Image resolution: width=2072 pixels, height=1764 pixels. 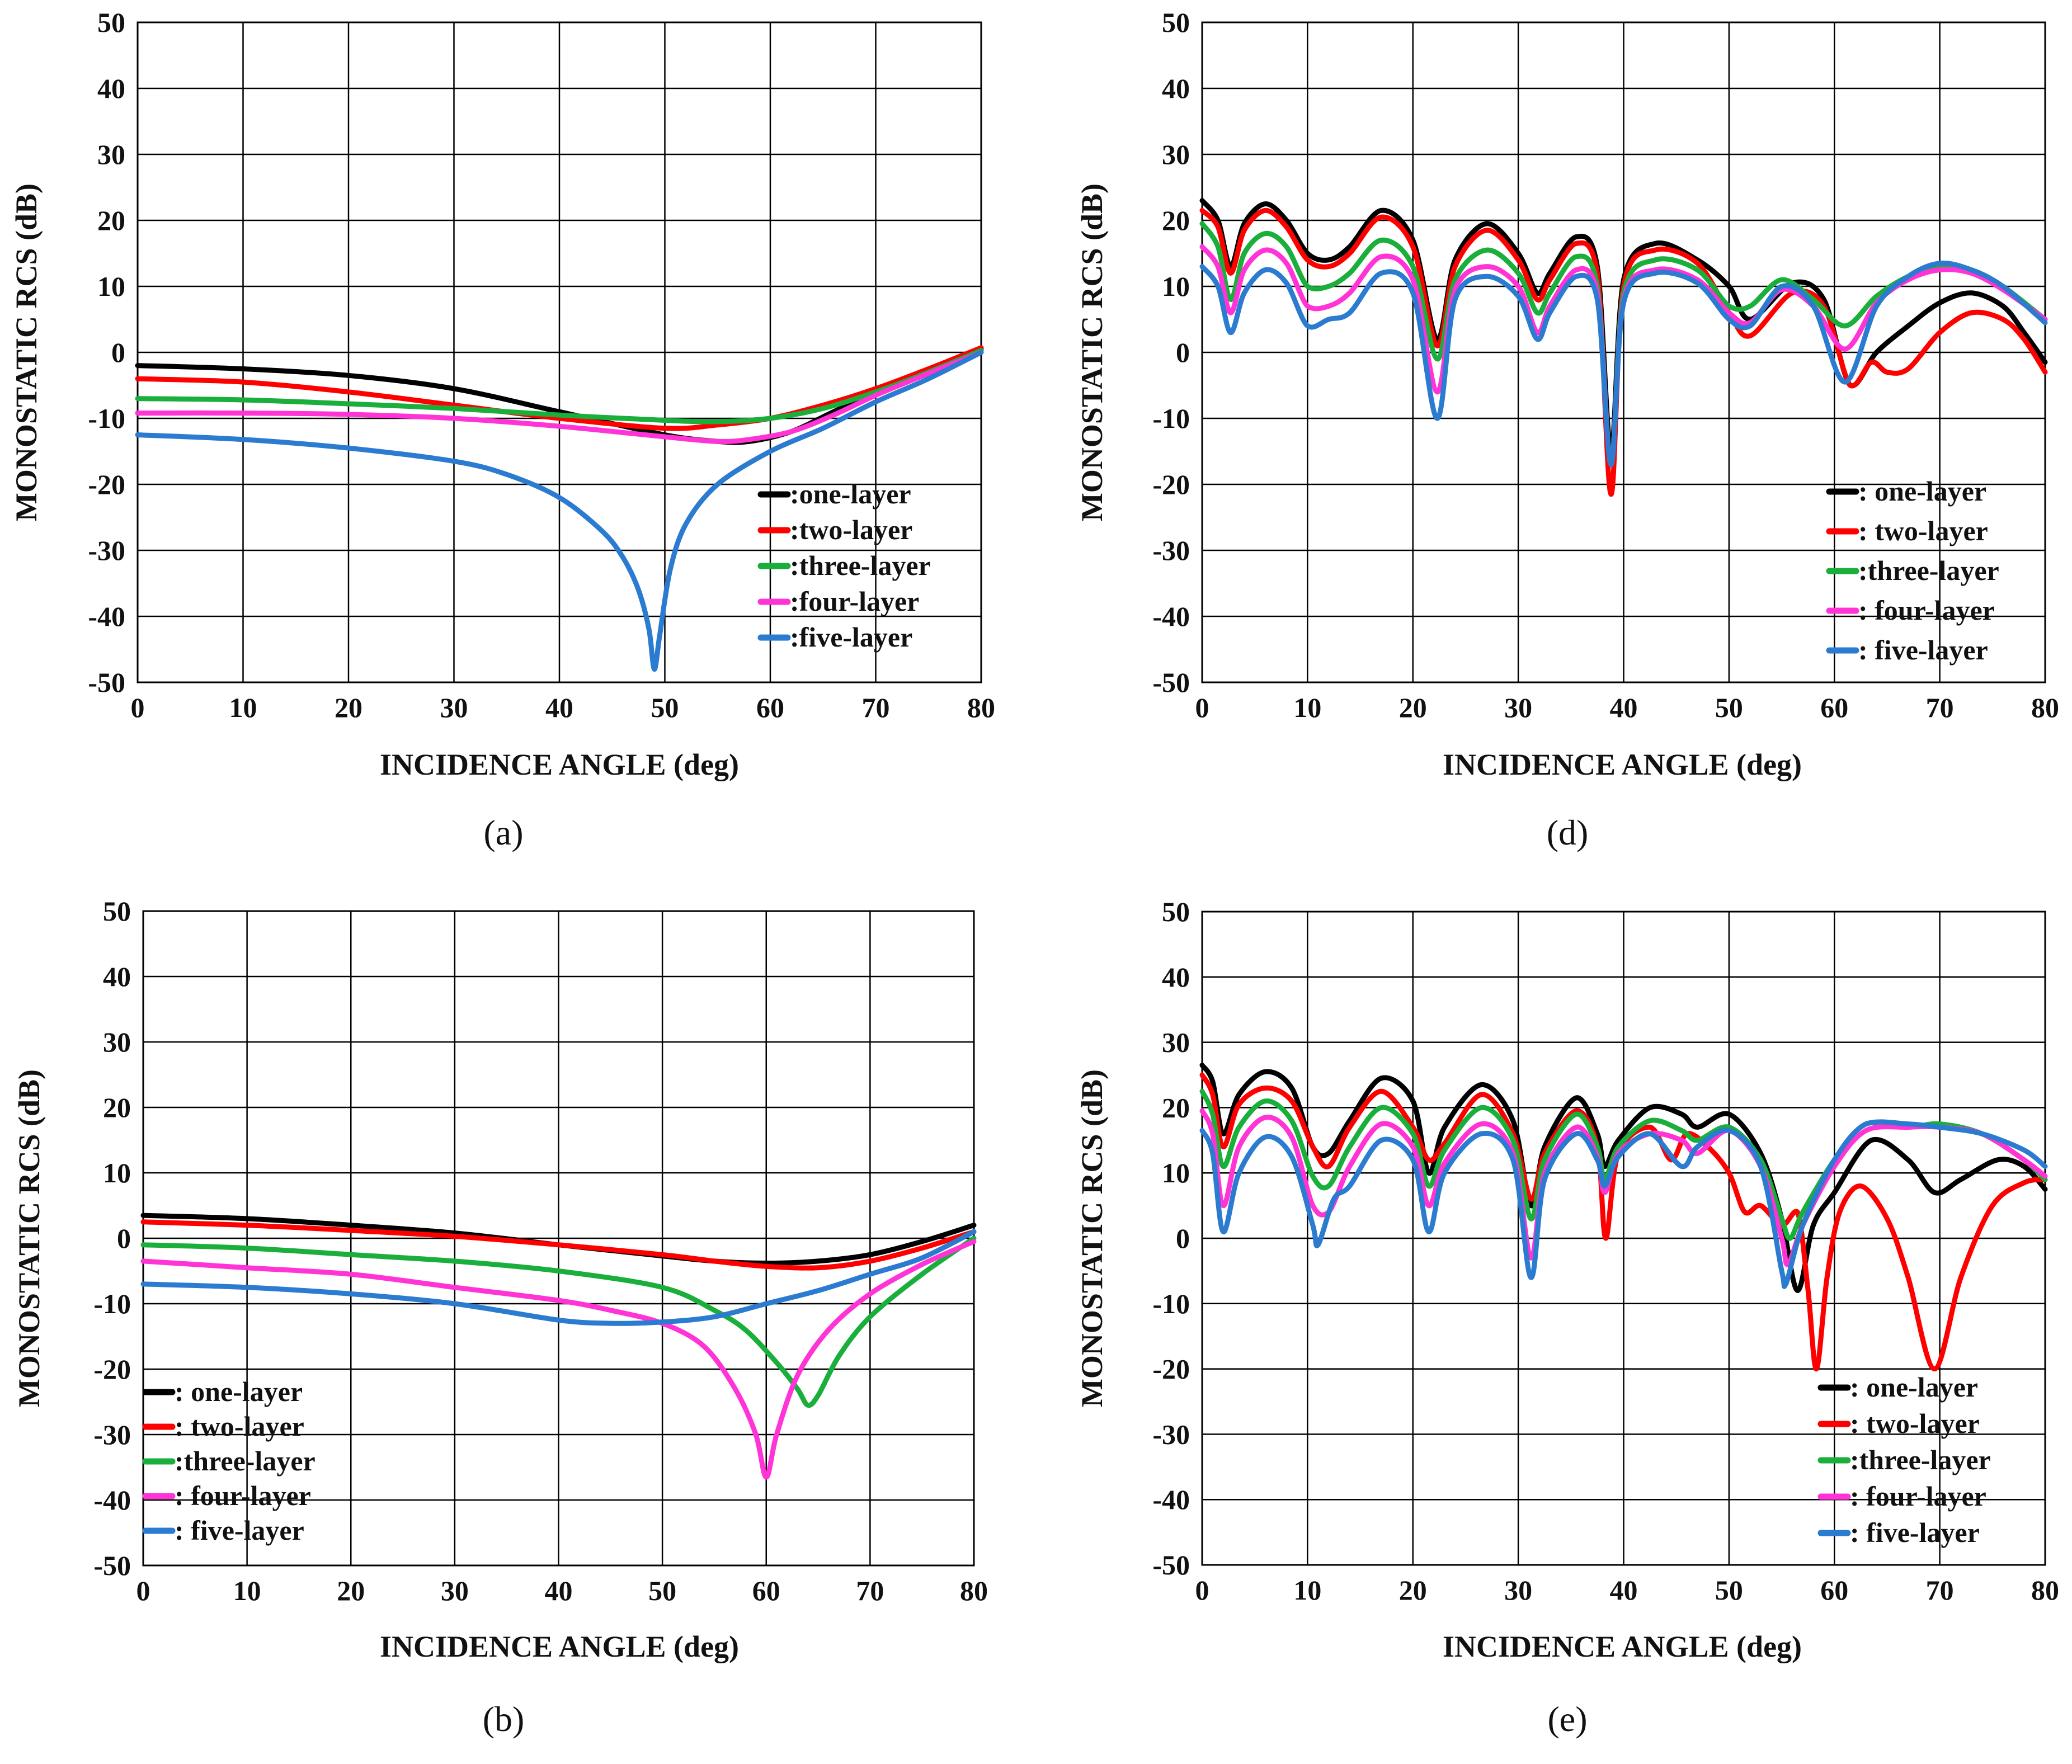 What do you see at coordinates (851, 637) in the screenshot?
I see `legend-label-five-layer: :five-layer` at bounding box center [851, 637].